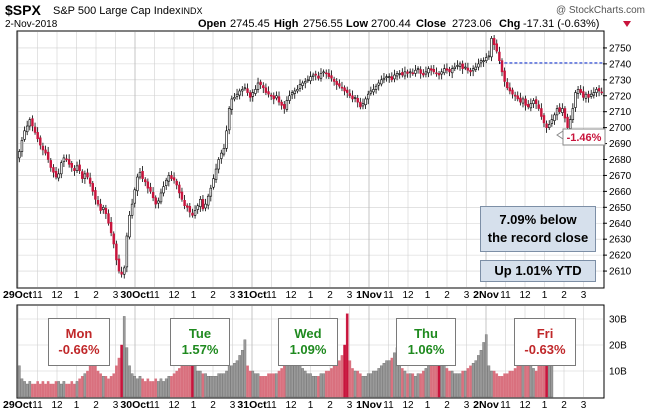  What do you see at coordinates (233, 295) in the screenshot?
I see `time-tick-label: 3` at bounding box center [233, 295].